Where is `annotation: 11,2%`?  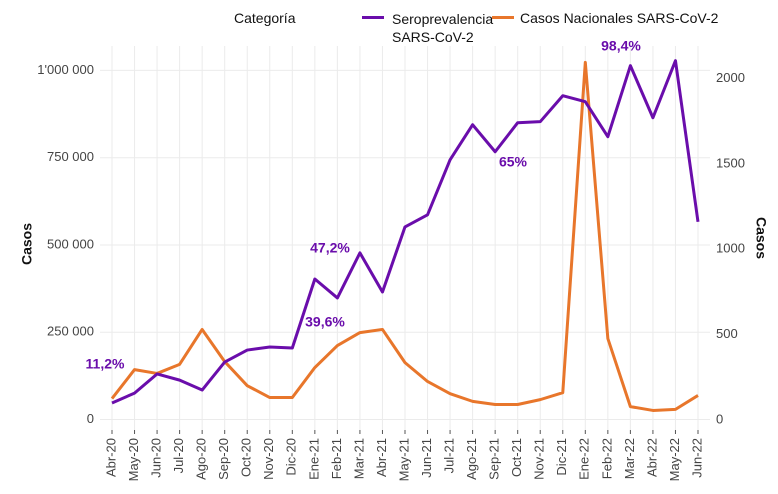
annotation: 11,2% is located at coordinates (105, 364).